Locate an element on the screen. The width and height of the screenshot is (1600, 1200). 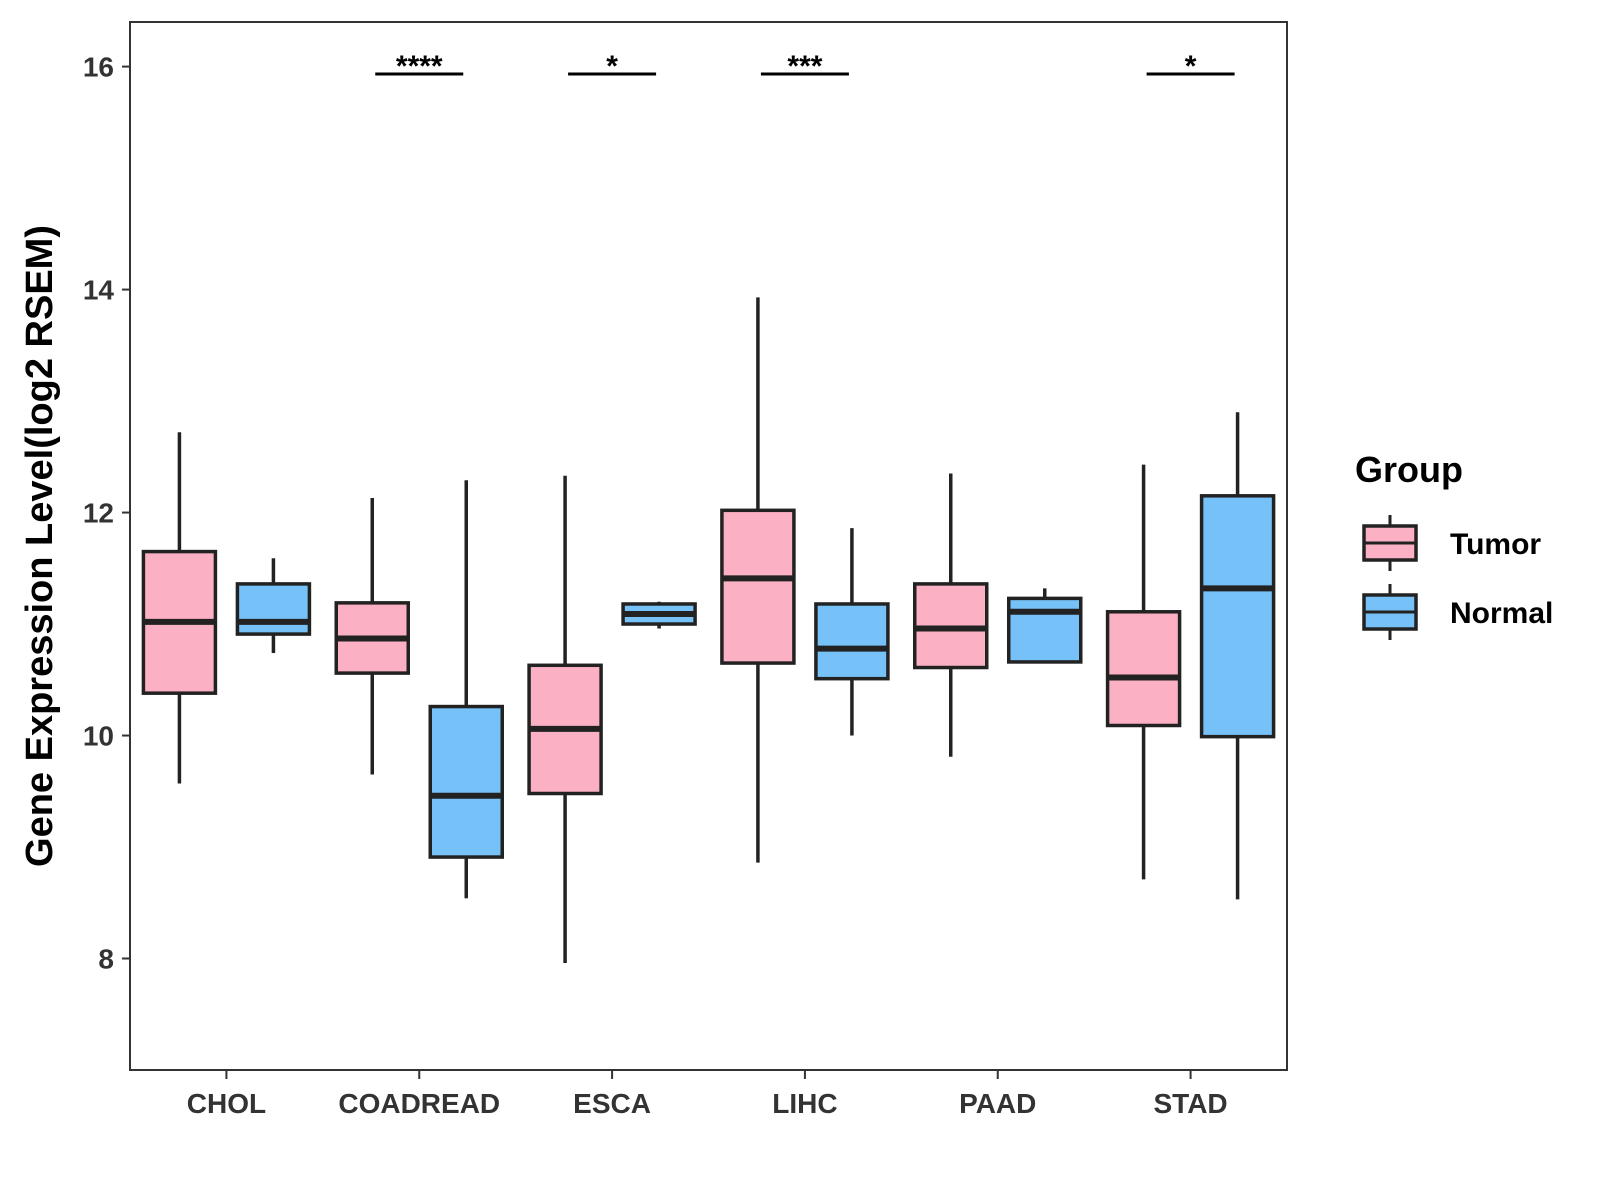
x-tick-label-lihc: LIHC is located at coordinates (804, 1103).